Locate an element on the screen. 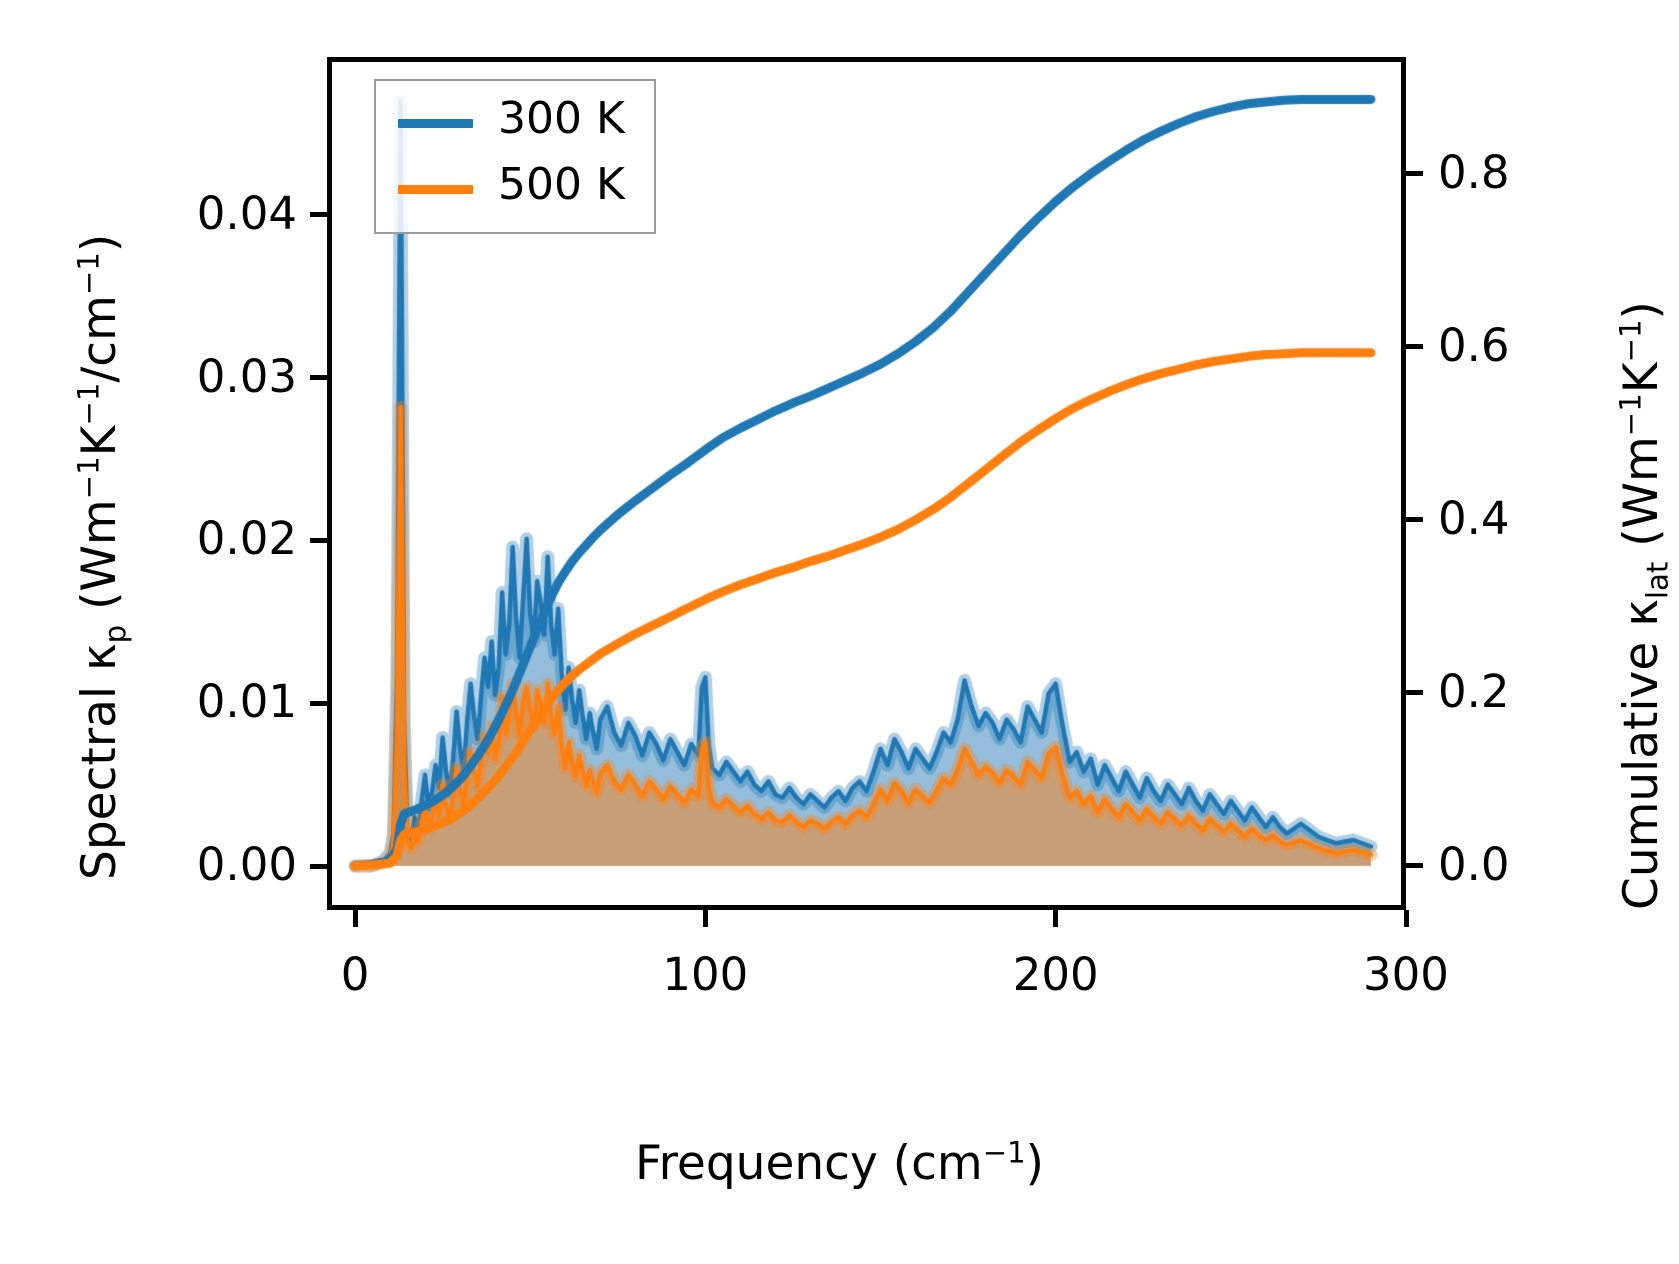 Image resolution: width=1679 pixels, height=1264 pixels. y-left-tick-label-3: 0.03 is located at coordinates (246, 376).